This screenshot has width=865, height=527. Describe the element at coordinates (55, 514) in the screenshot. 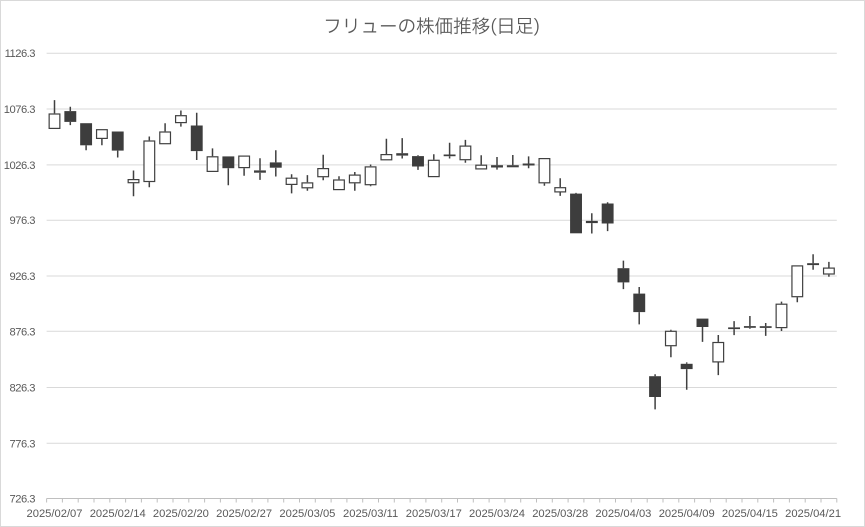

I see `svg-text: 2025/02/07` at that location.